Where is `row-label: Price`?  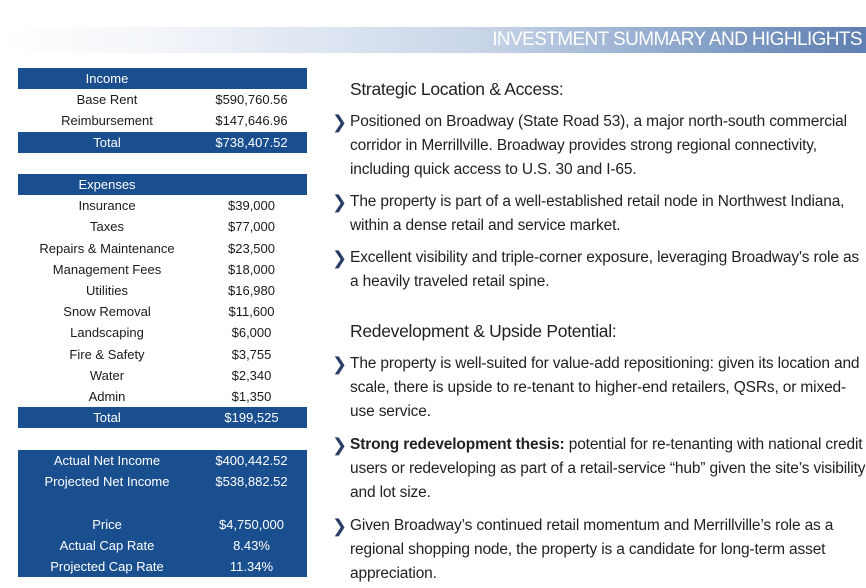
row-label: Price is located at coordinates (107, 524).